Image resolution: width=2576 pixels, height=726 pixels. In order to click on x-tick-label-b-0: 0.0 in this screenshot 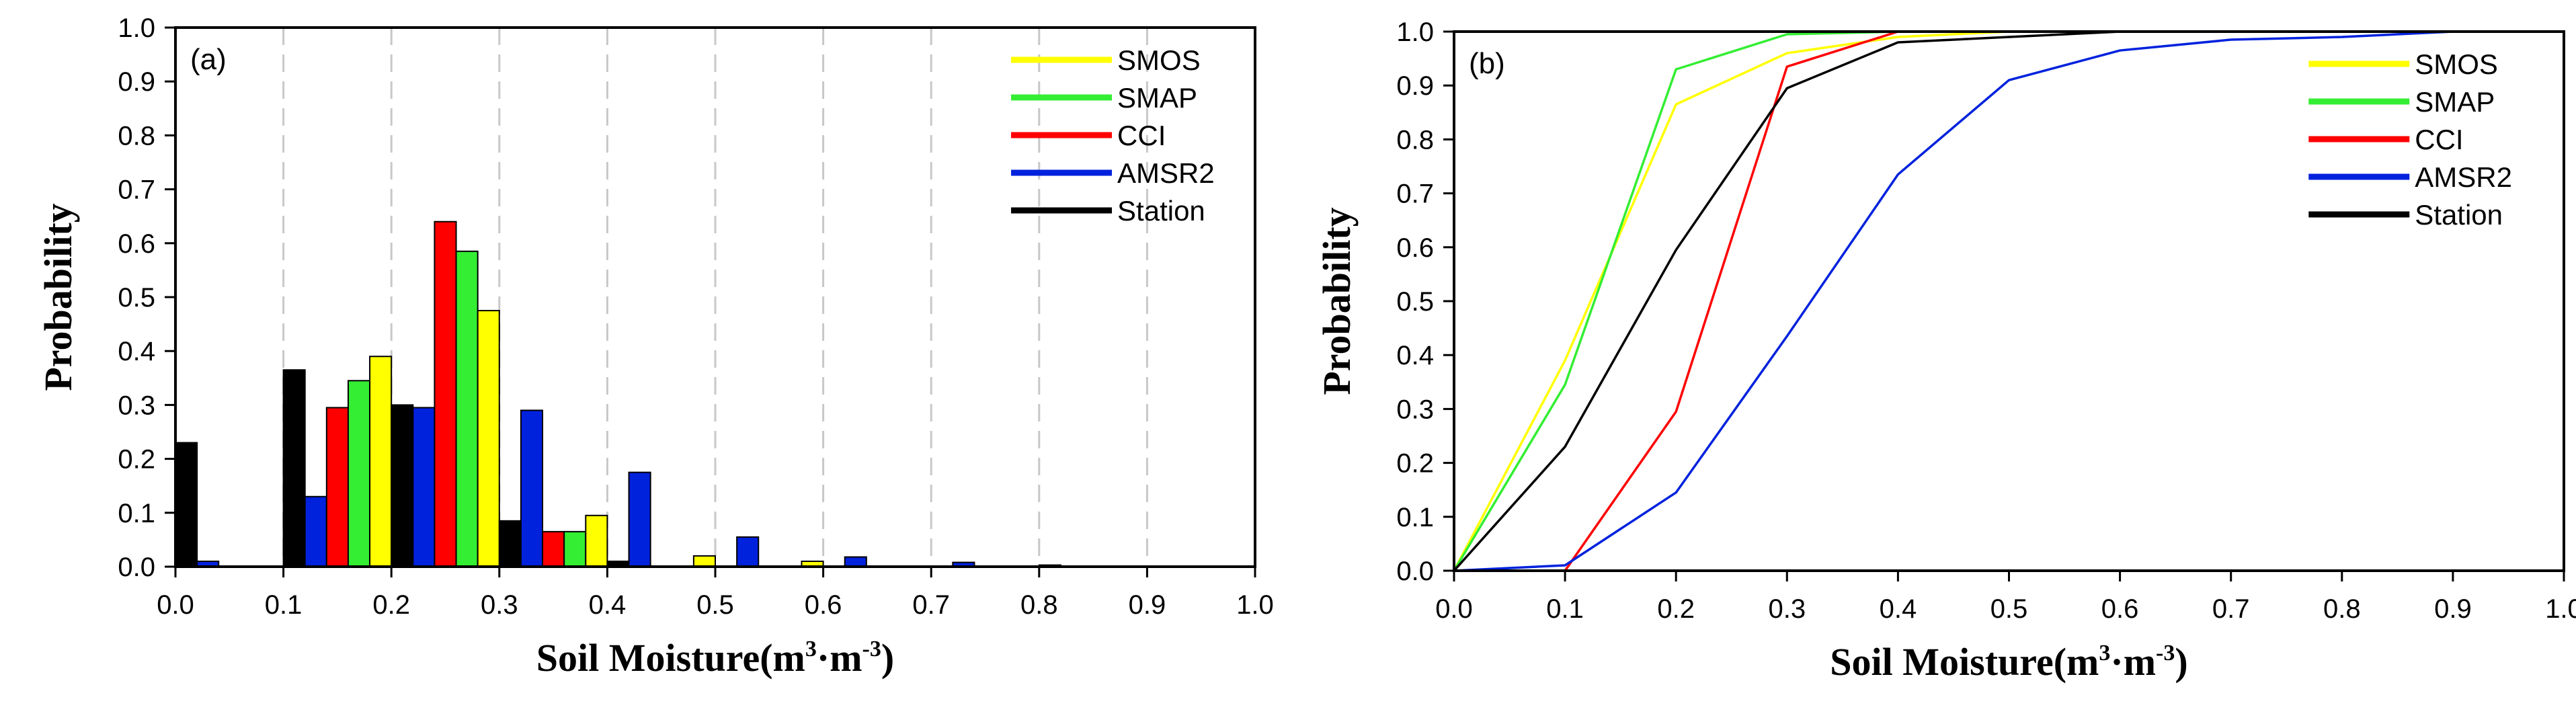, I will do `click(1454, 609)`.